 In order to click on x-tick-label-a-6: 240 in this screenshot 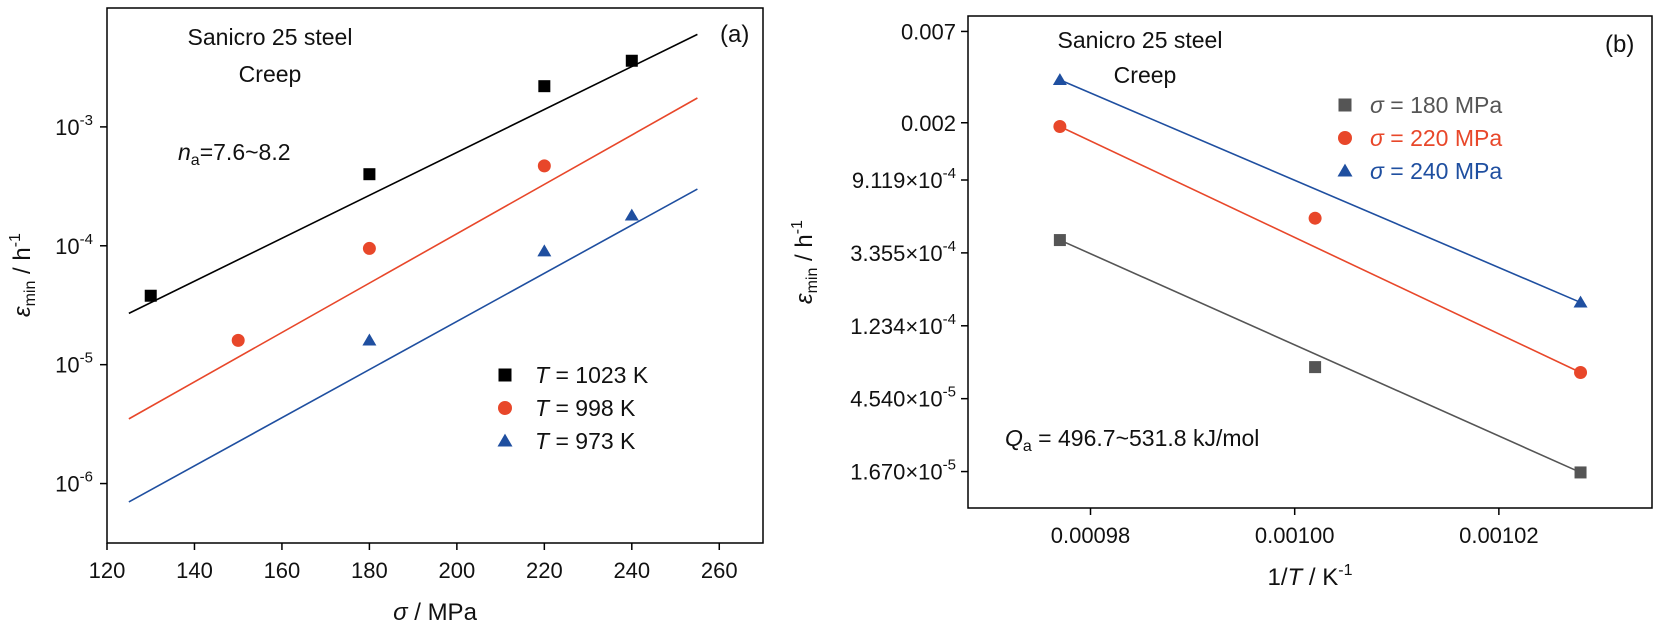, I will do `click(631, 570)`.